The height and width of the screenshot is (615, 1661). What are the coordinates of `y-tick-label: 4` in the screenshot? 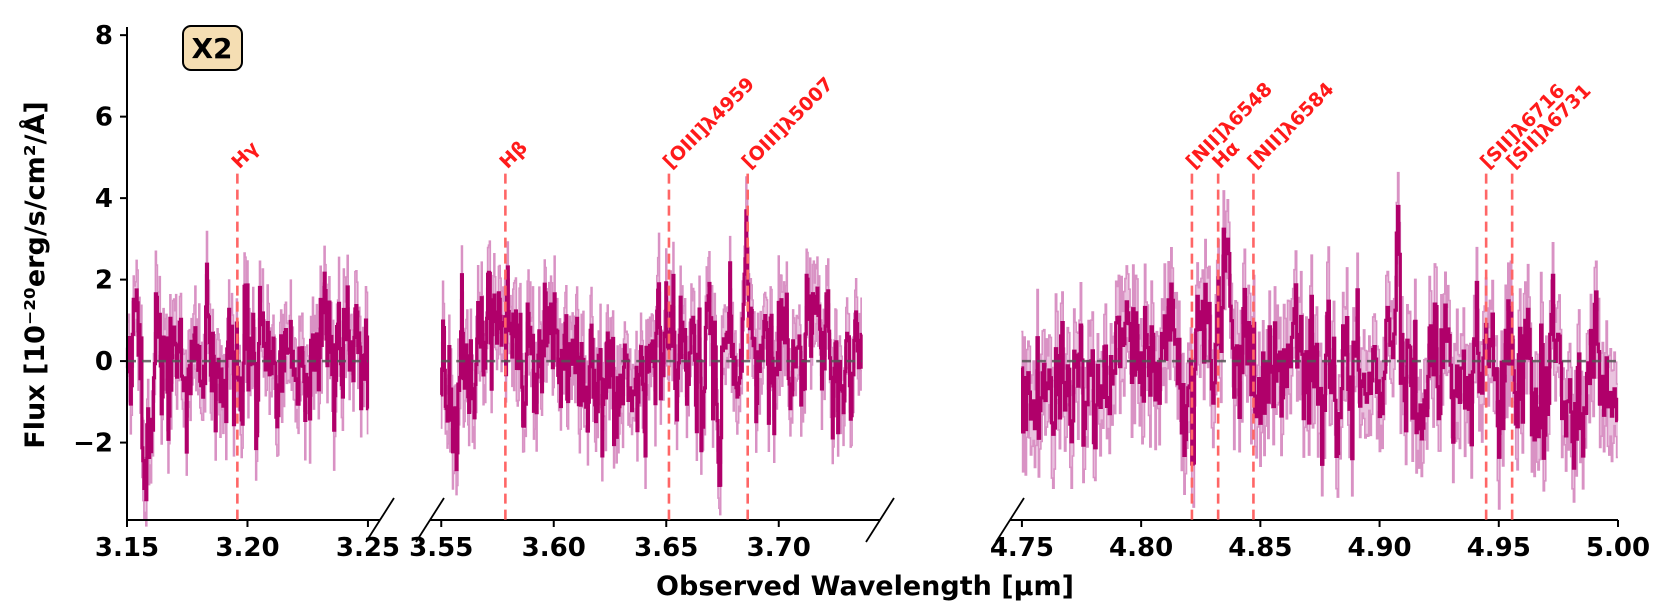 It's located at (104, 199).